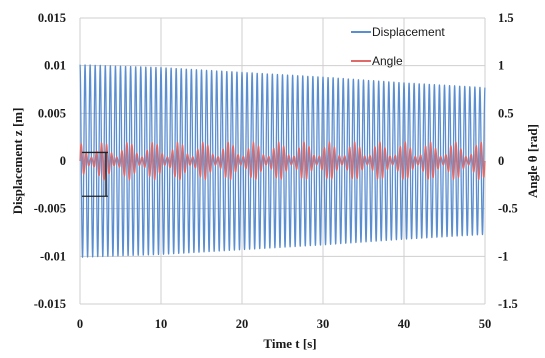  What do you see at coordinates (532, 161) in the screenshot?
I see `right-axis-title: Angle θ [rad]` at bounding box center [532, 161].